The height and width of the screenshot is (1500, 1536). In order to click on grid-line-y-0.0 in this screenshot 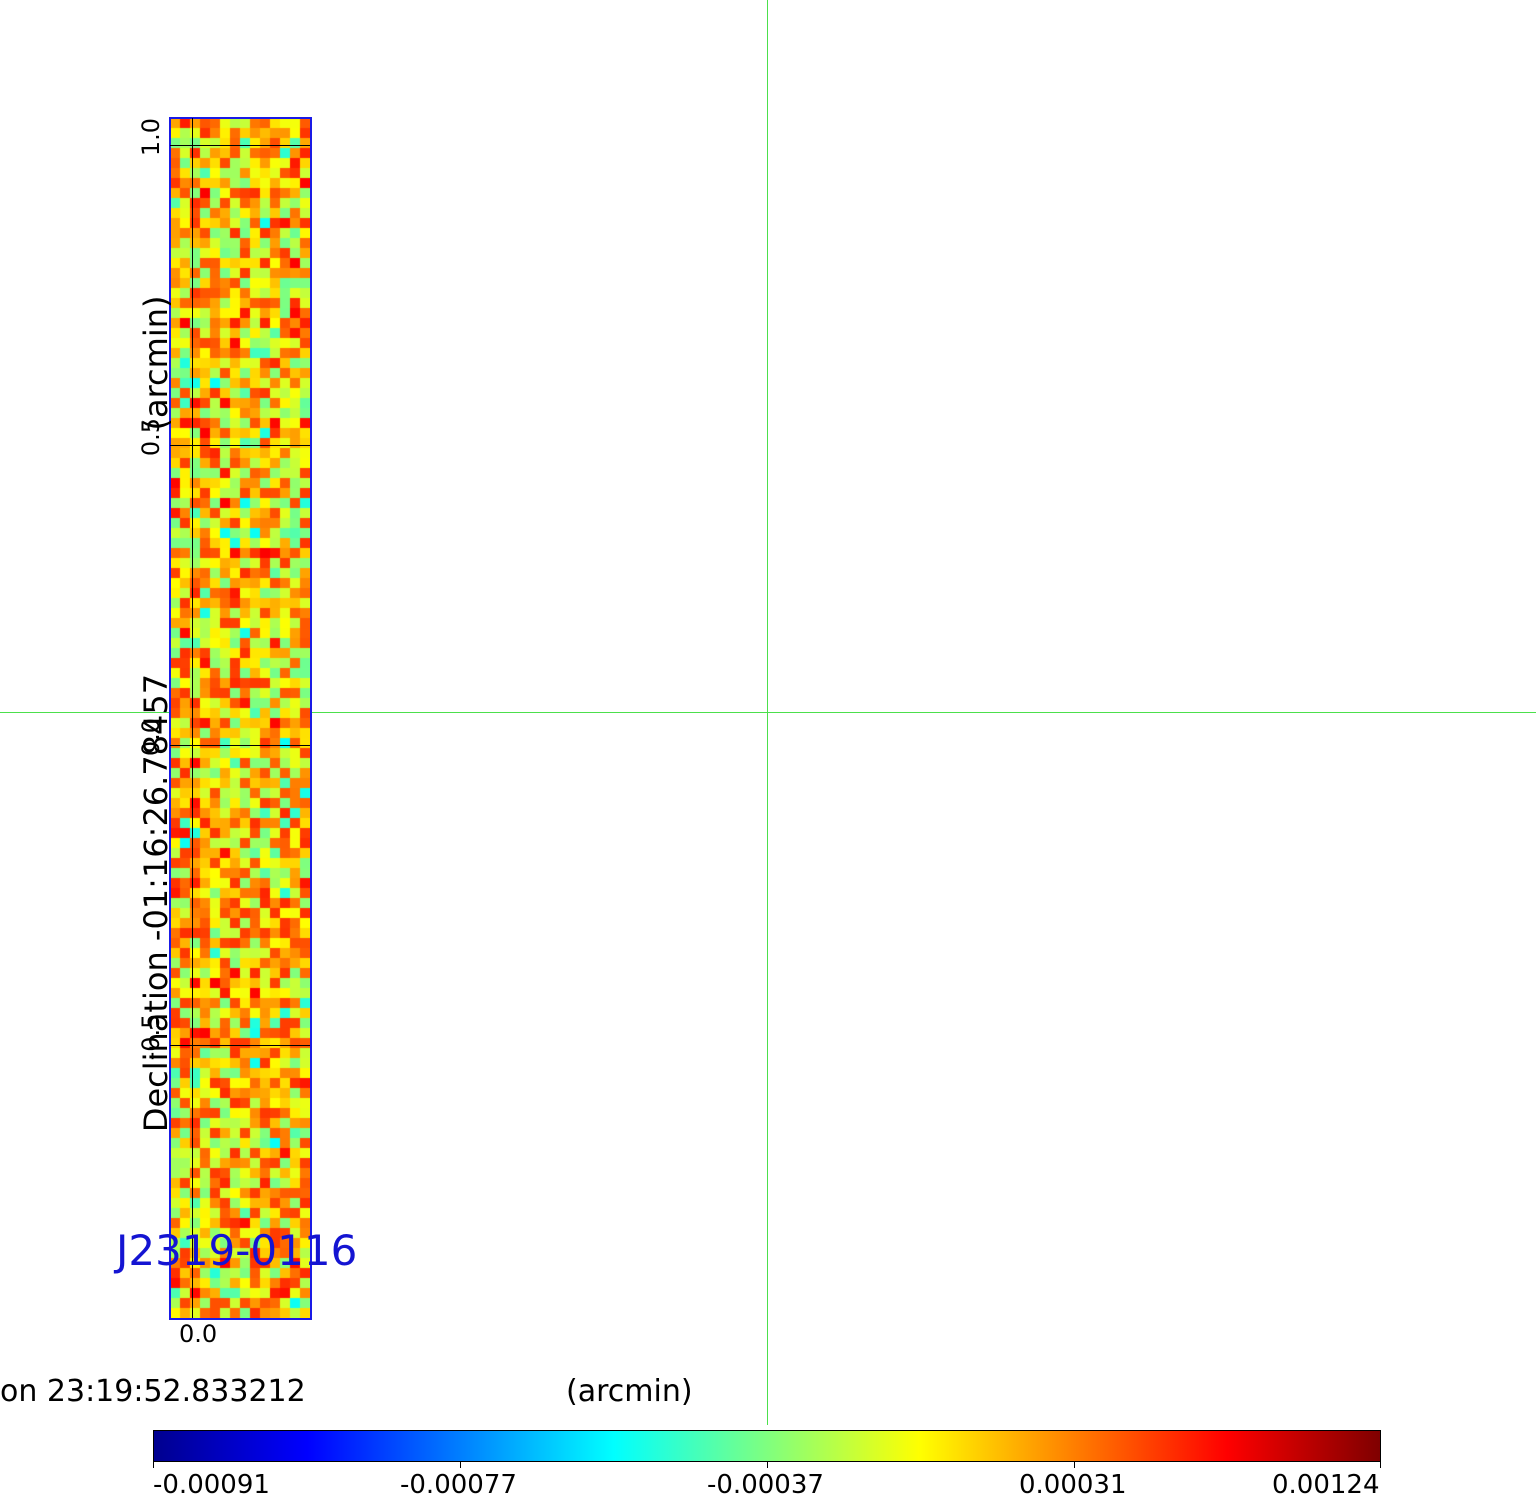, I will do `click(240, 745)`.